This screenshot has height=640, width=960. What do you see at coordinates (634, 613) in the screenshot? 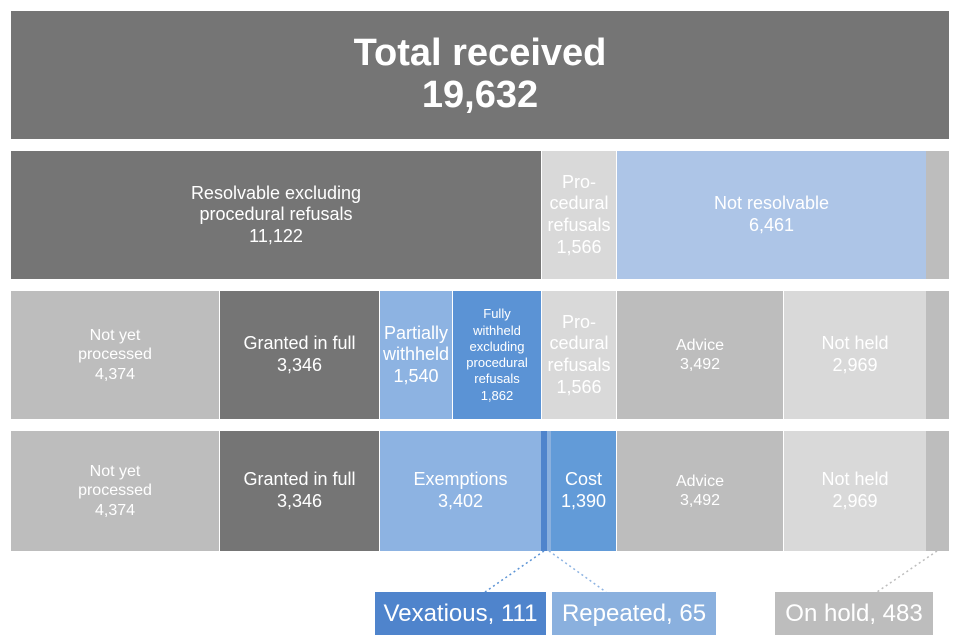
I see `repeated-callout: Repeated, 65` at bounding box center [634, 613].